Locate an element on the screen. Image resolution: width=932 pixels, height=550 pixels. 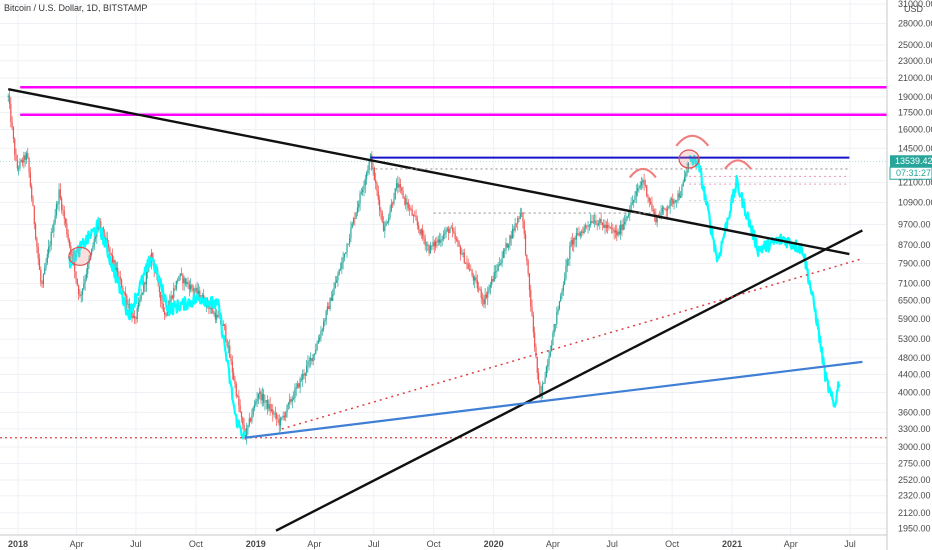
x-tick-label: Apr is located at coordinates (314, 544).